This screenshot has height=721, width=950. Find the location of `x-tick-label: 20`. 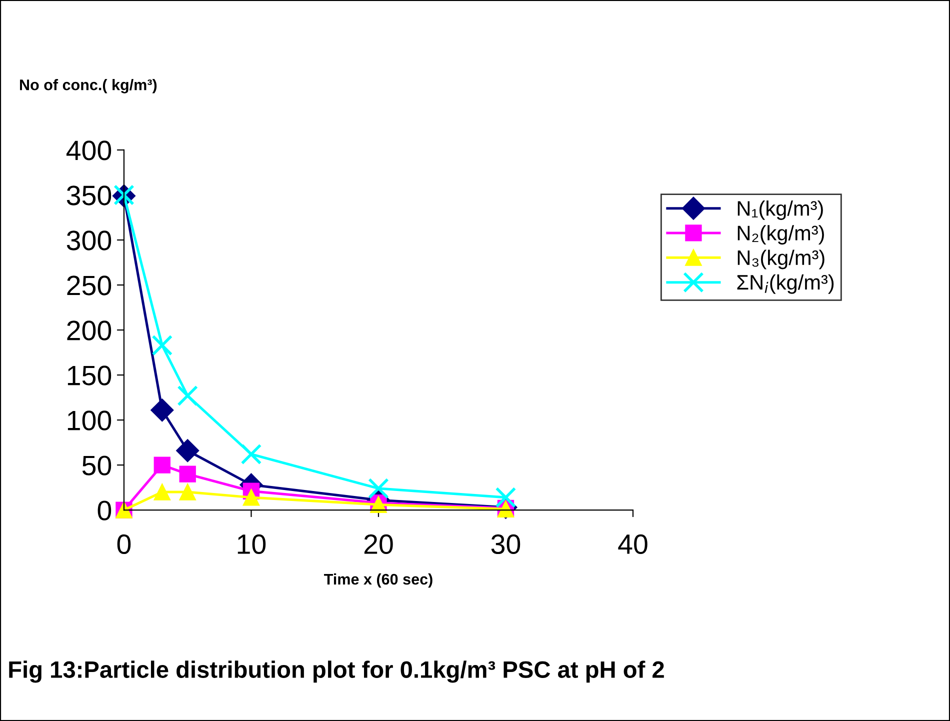

x-tick-label: 20 is located at coordinates (378, 544).